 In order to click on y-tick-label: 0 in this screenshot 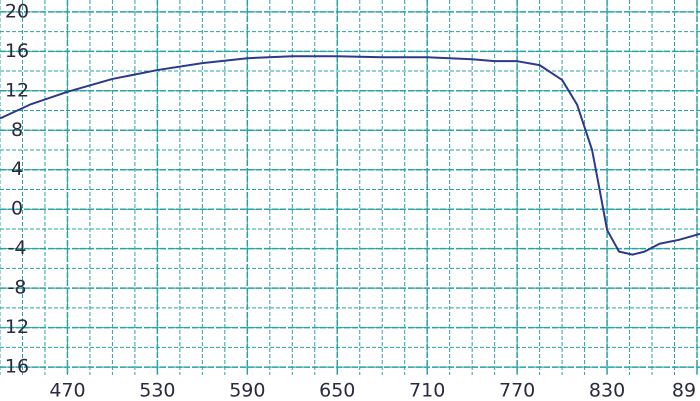, I will do `click(17, 209)`.